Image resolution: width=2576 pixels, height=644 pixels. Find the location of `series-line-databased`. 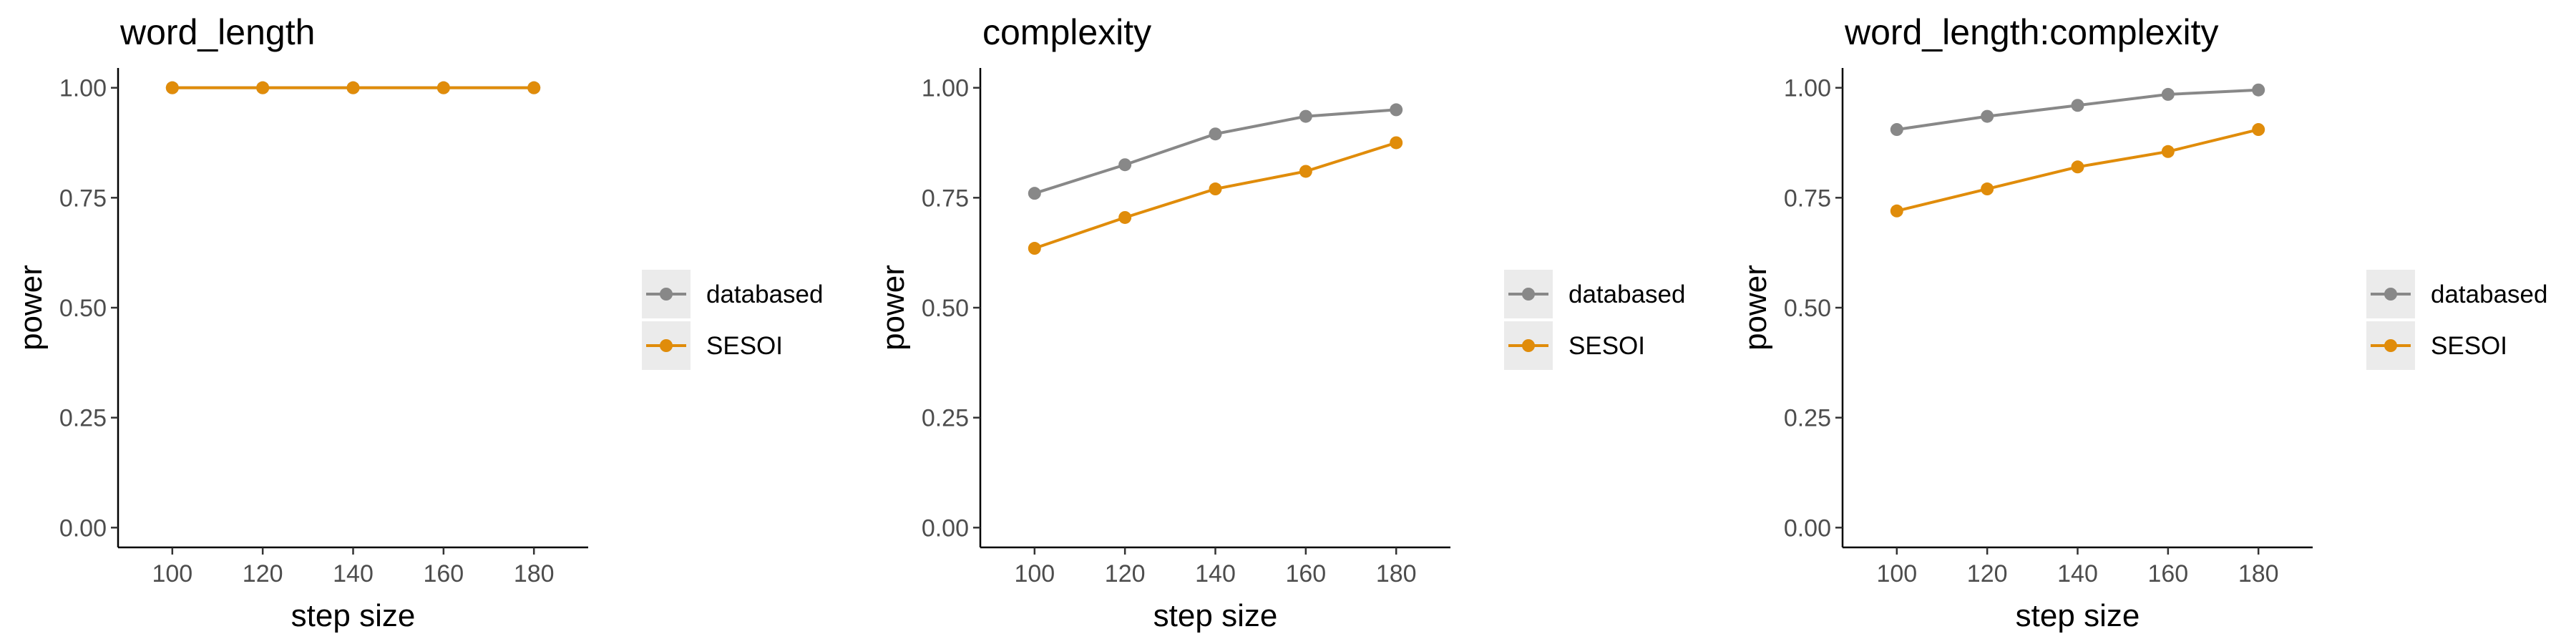

series-line-databased is located at coordinates (1215, 151).